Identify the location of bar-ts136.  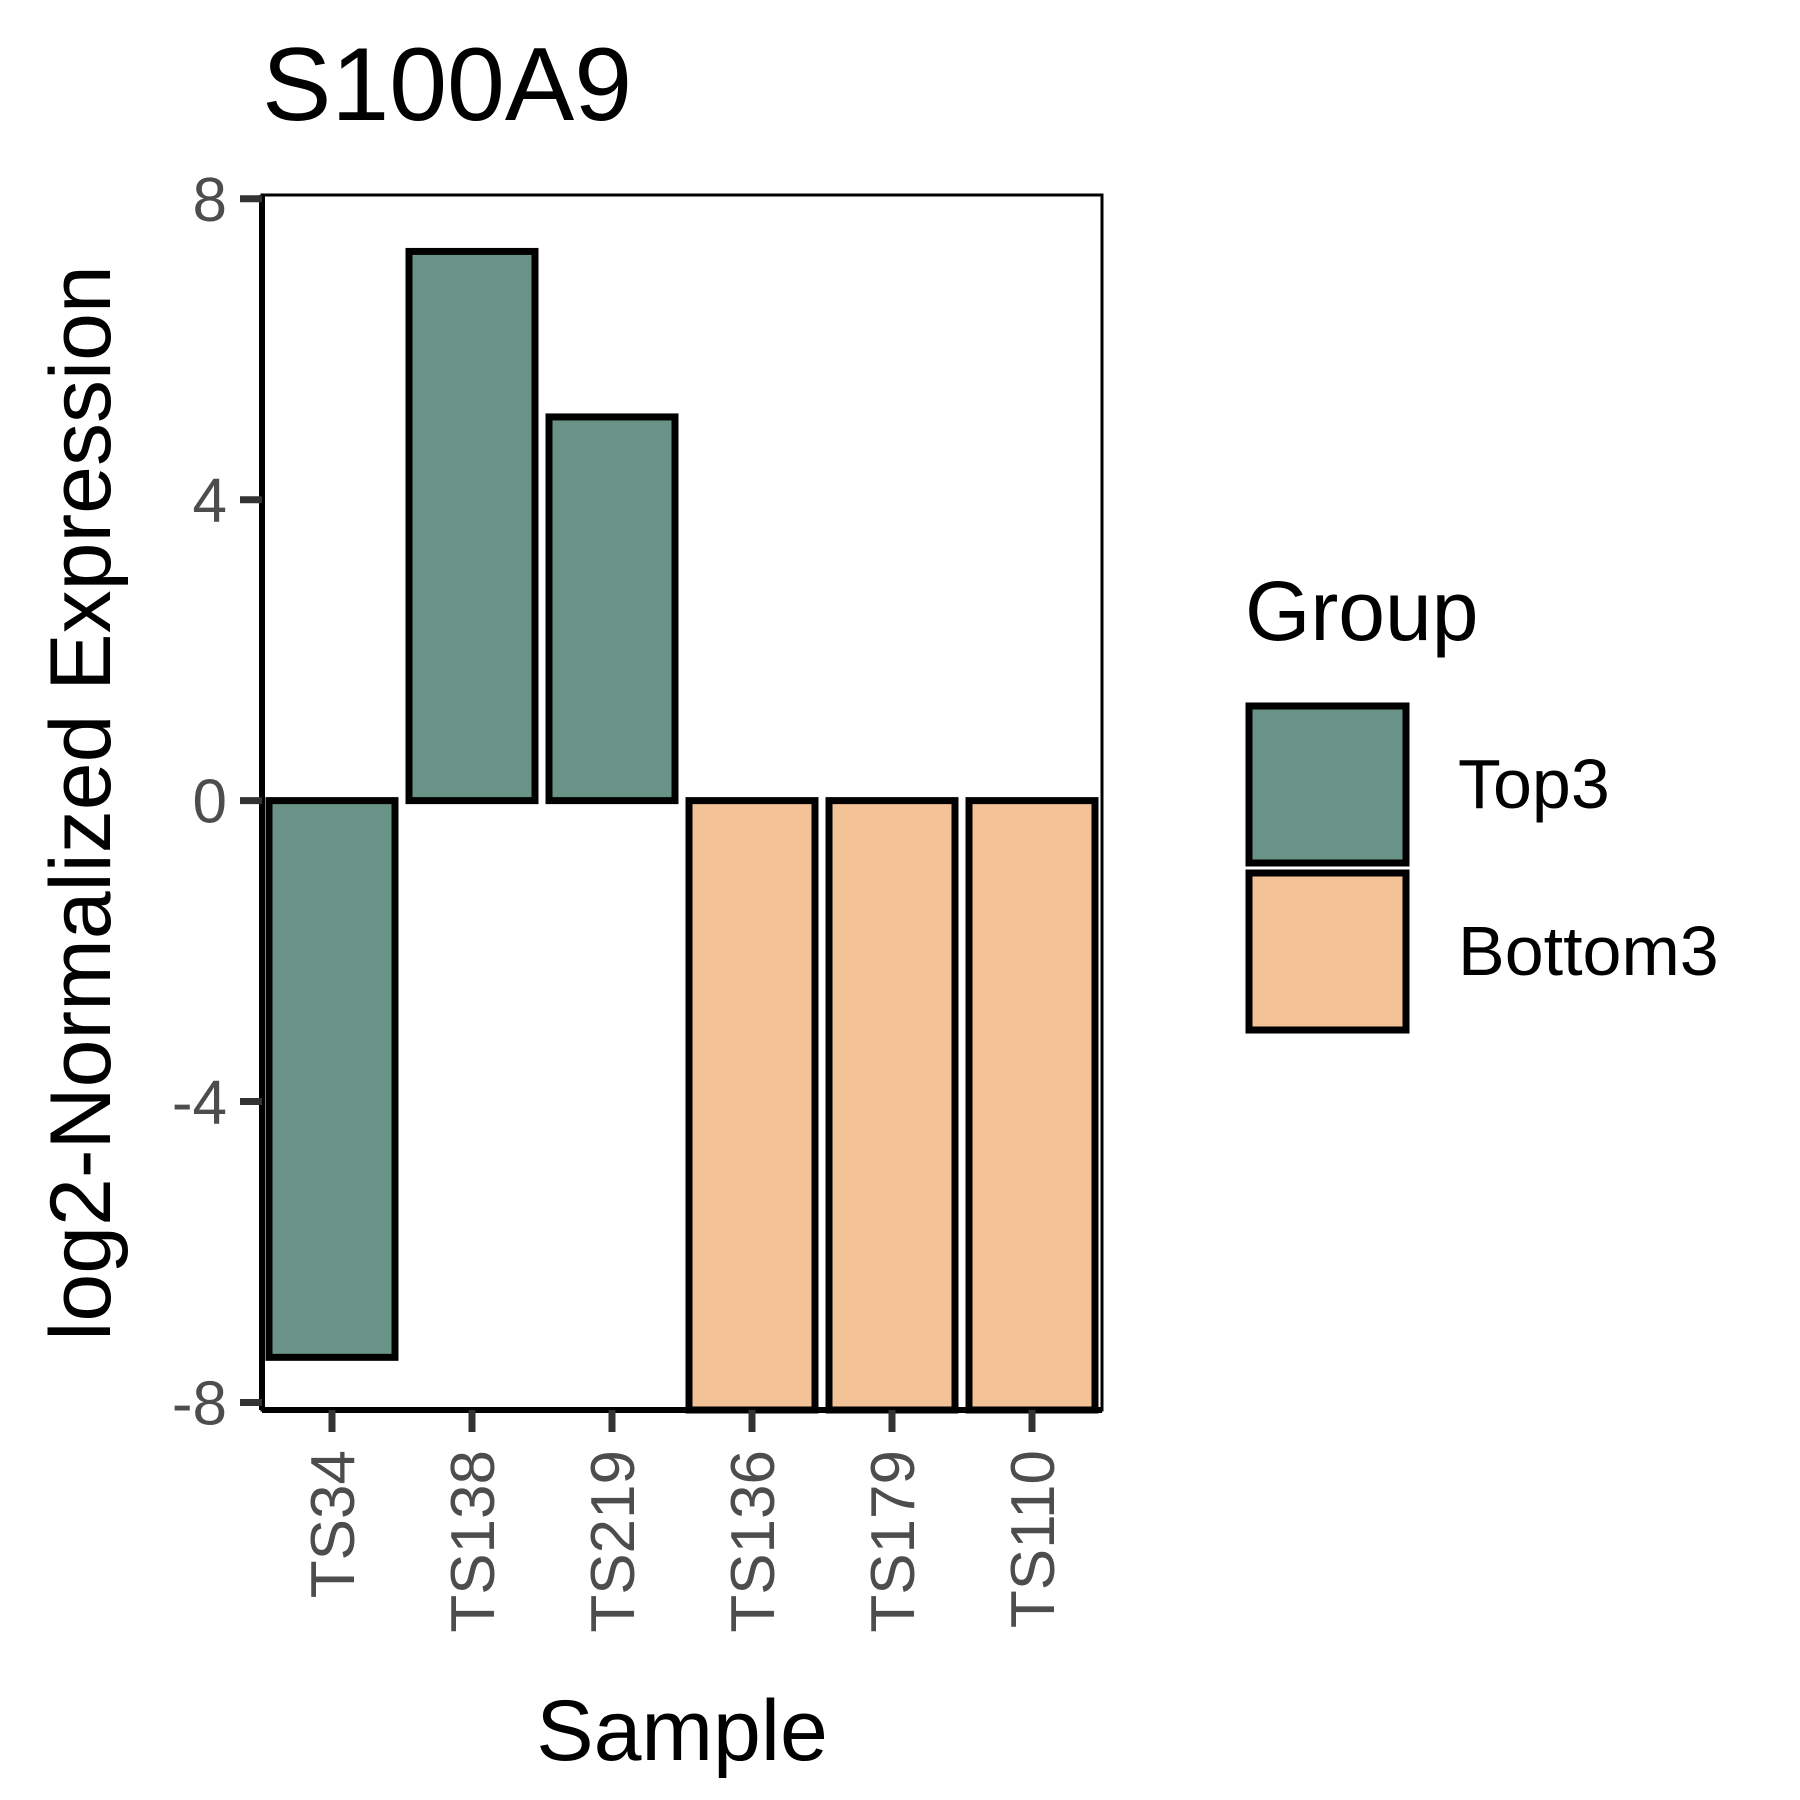
(752, 1105).